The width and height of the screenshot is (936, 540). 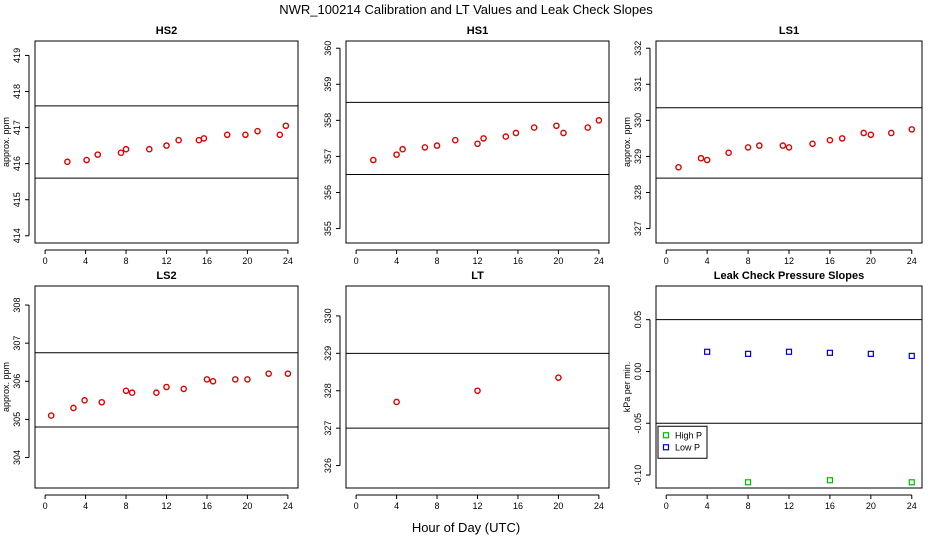 I want to click on y-tick-label: -0.10, so click(x=638, y=475).